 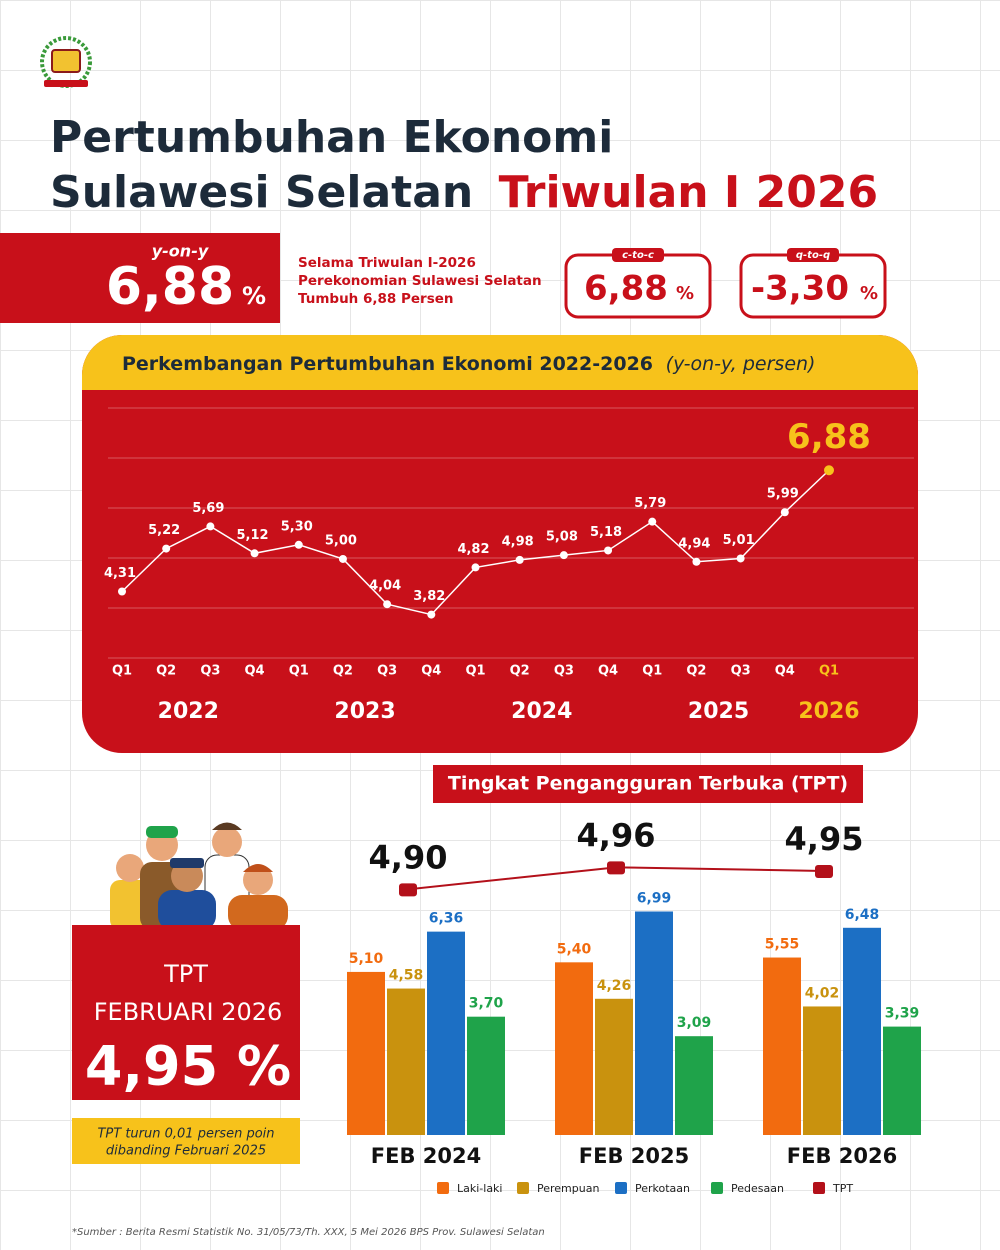 What do you see at coordinates (188, 711) in the screenshot?
I see `year-label: 2022` at bounding box center [188, 711].